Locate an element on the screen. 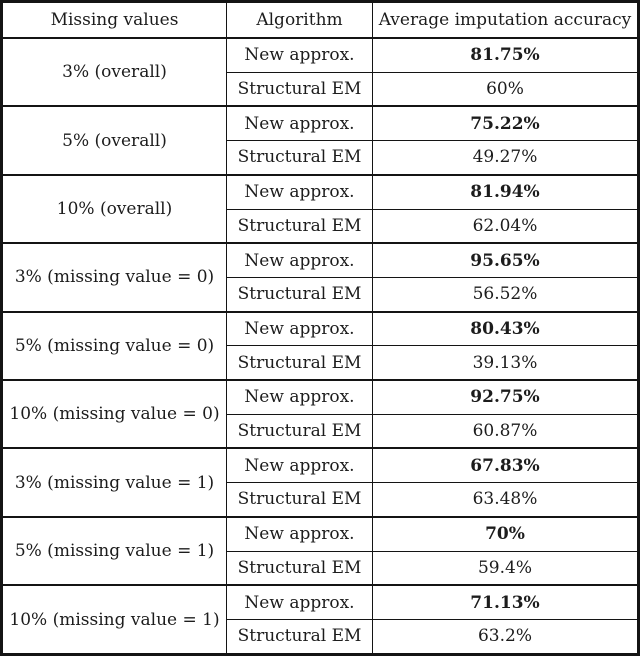 This screenshot has width=640, height=658. table-row: Structural EM 49.27% is located at coordinates (320, 158).